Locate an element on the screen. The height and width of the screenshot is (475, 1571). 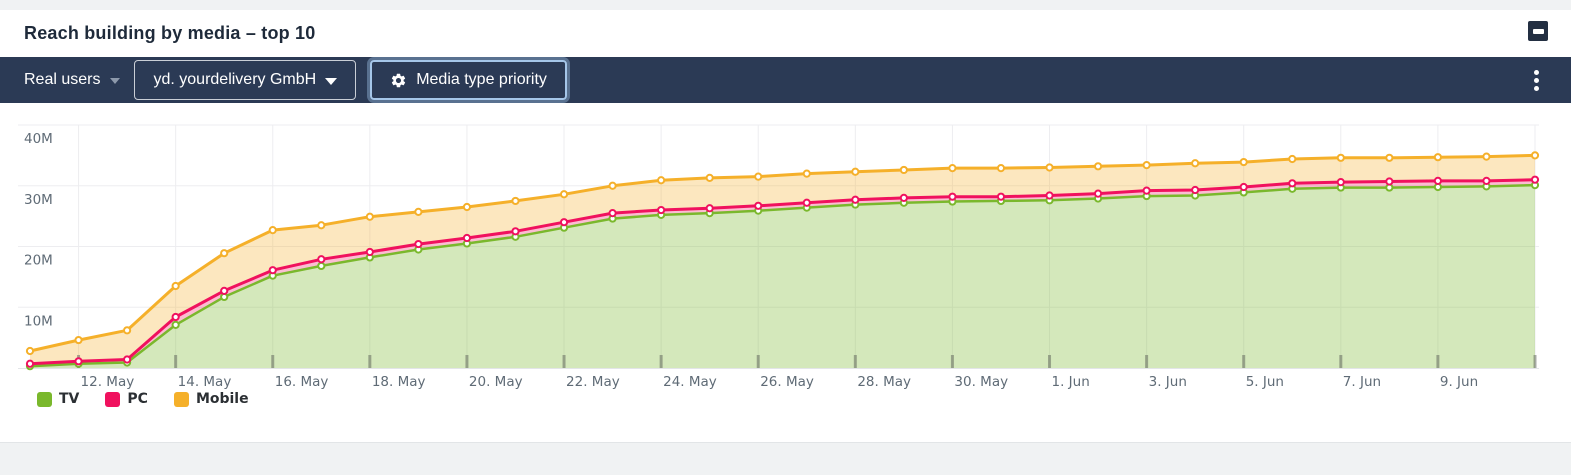
more-options-button is located at coordinates (1536, 80).